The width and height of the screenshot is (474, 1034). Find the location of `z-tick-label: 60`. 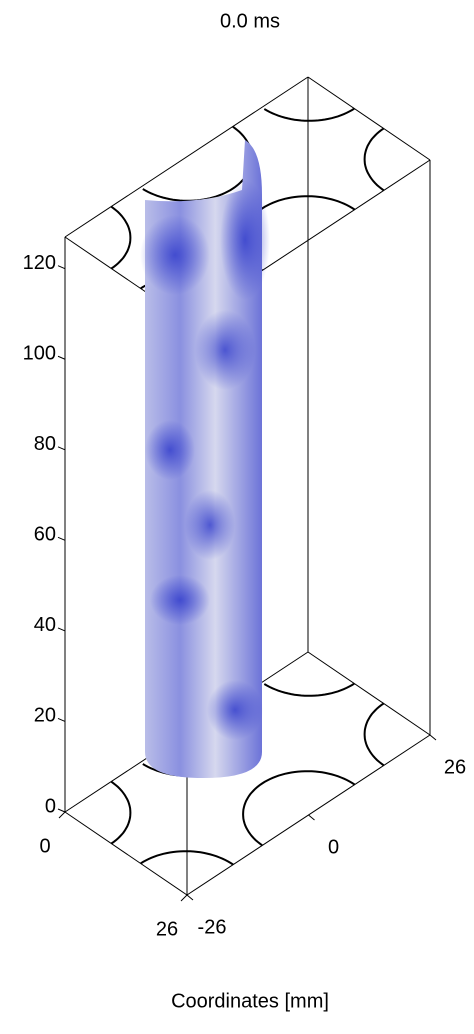

z-tick-label: 60 is located at coordinates (45, 535).